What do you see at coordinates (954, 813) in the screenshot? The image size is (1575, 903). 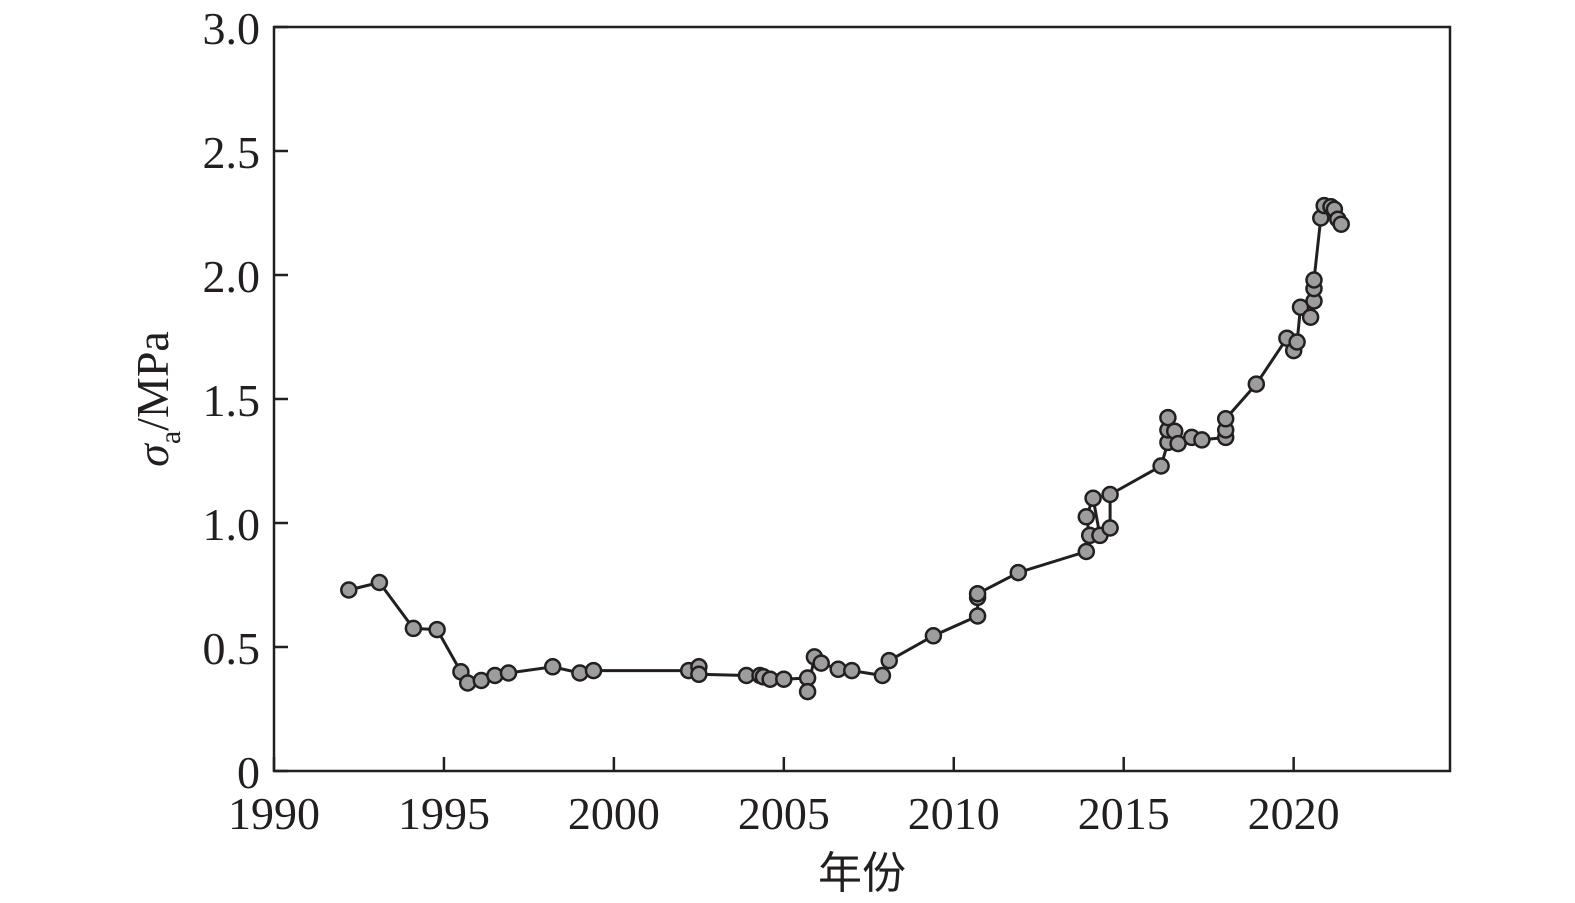 I see `x-tick-label: 2010` at bounding box center [954, 813].